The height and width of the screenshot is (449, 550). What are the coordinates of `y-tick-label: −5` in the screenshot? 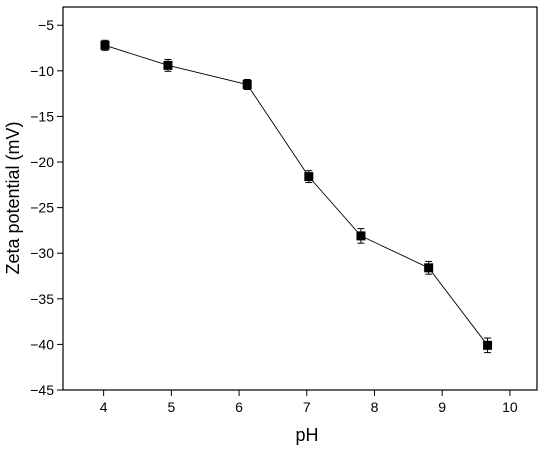 It's located at (46, 25).